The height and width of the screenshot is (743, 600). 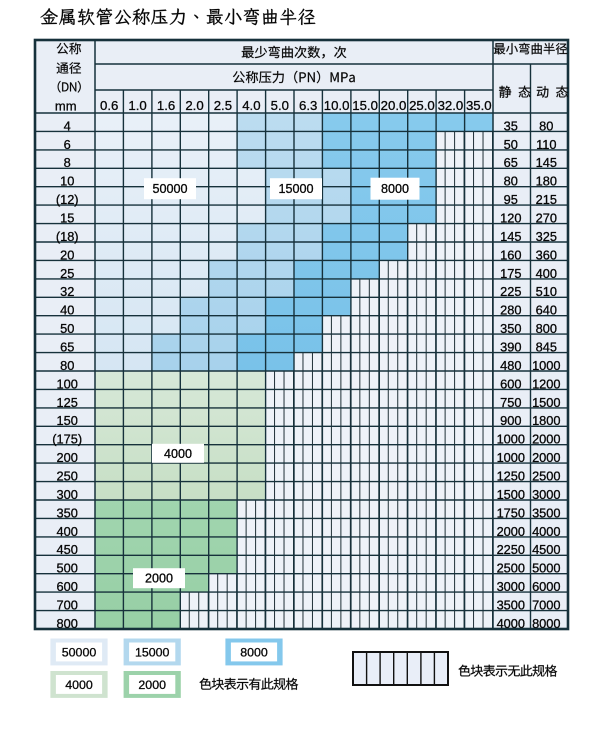 I want to click on svg-text: 95, so click(x=511, y=199).